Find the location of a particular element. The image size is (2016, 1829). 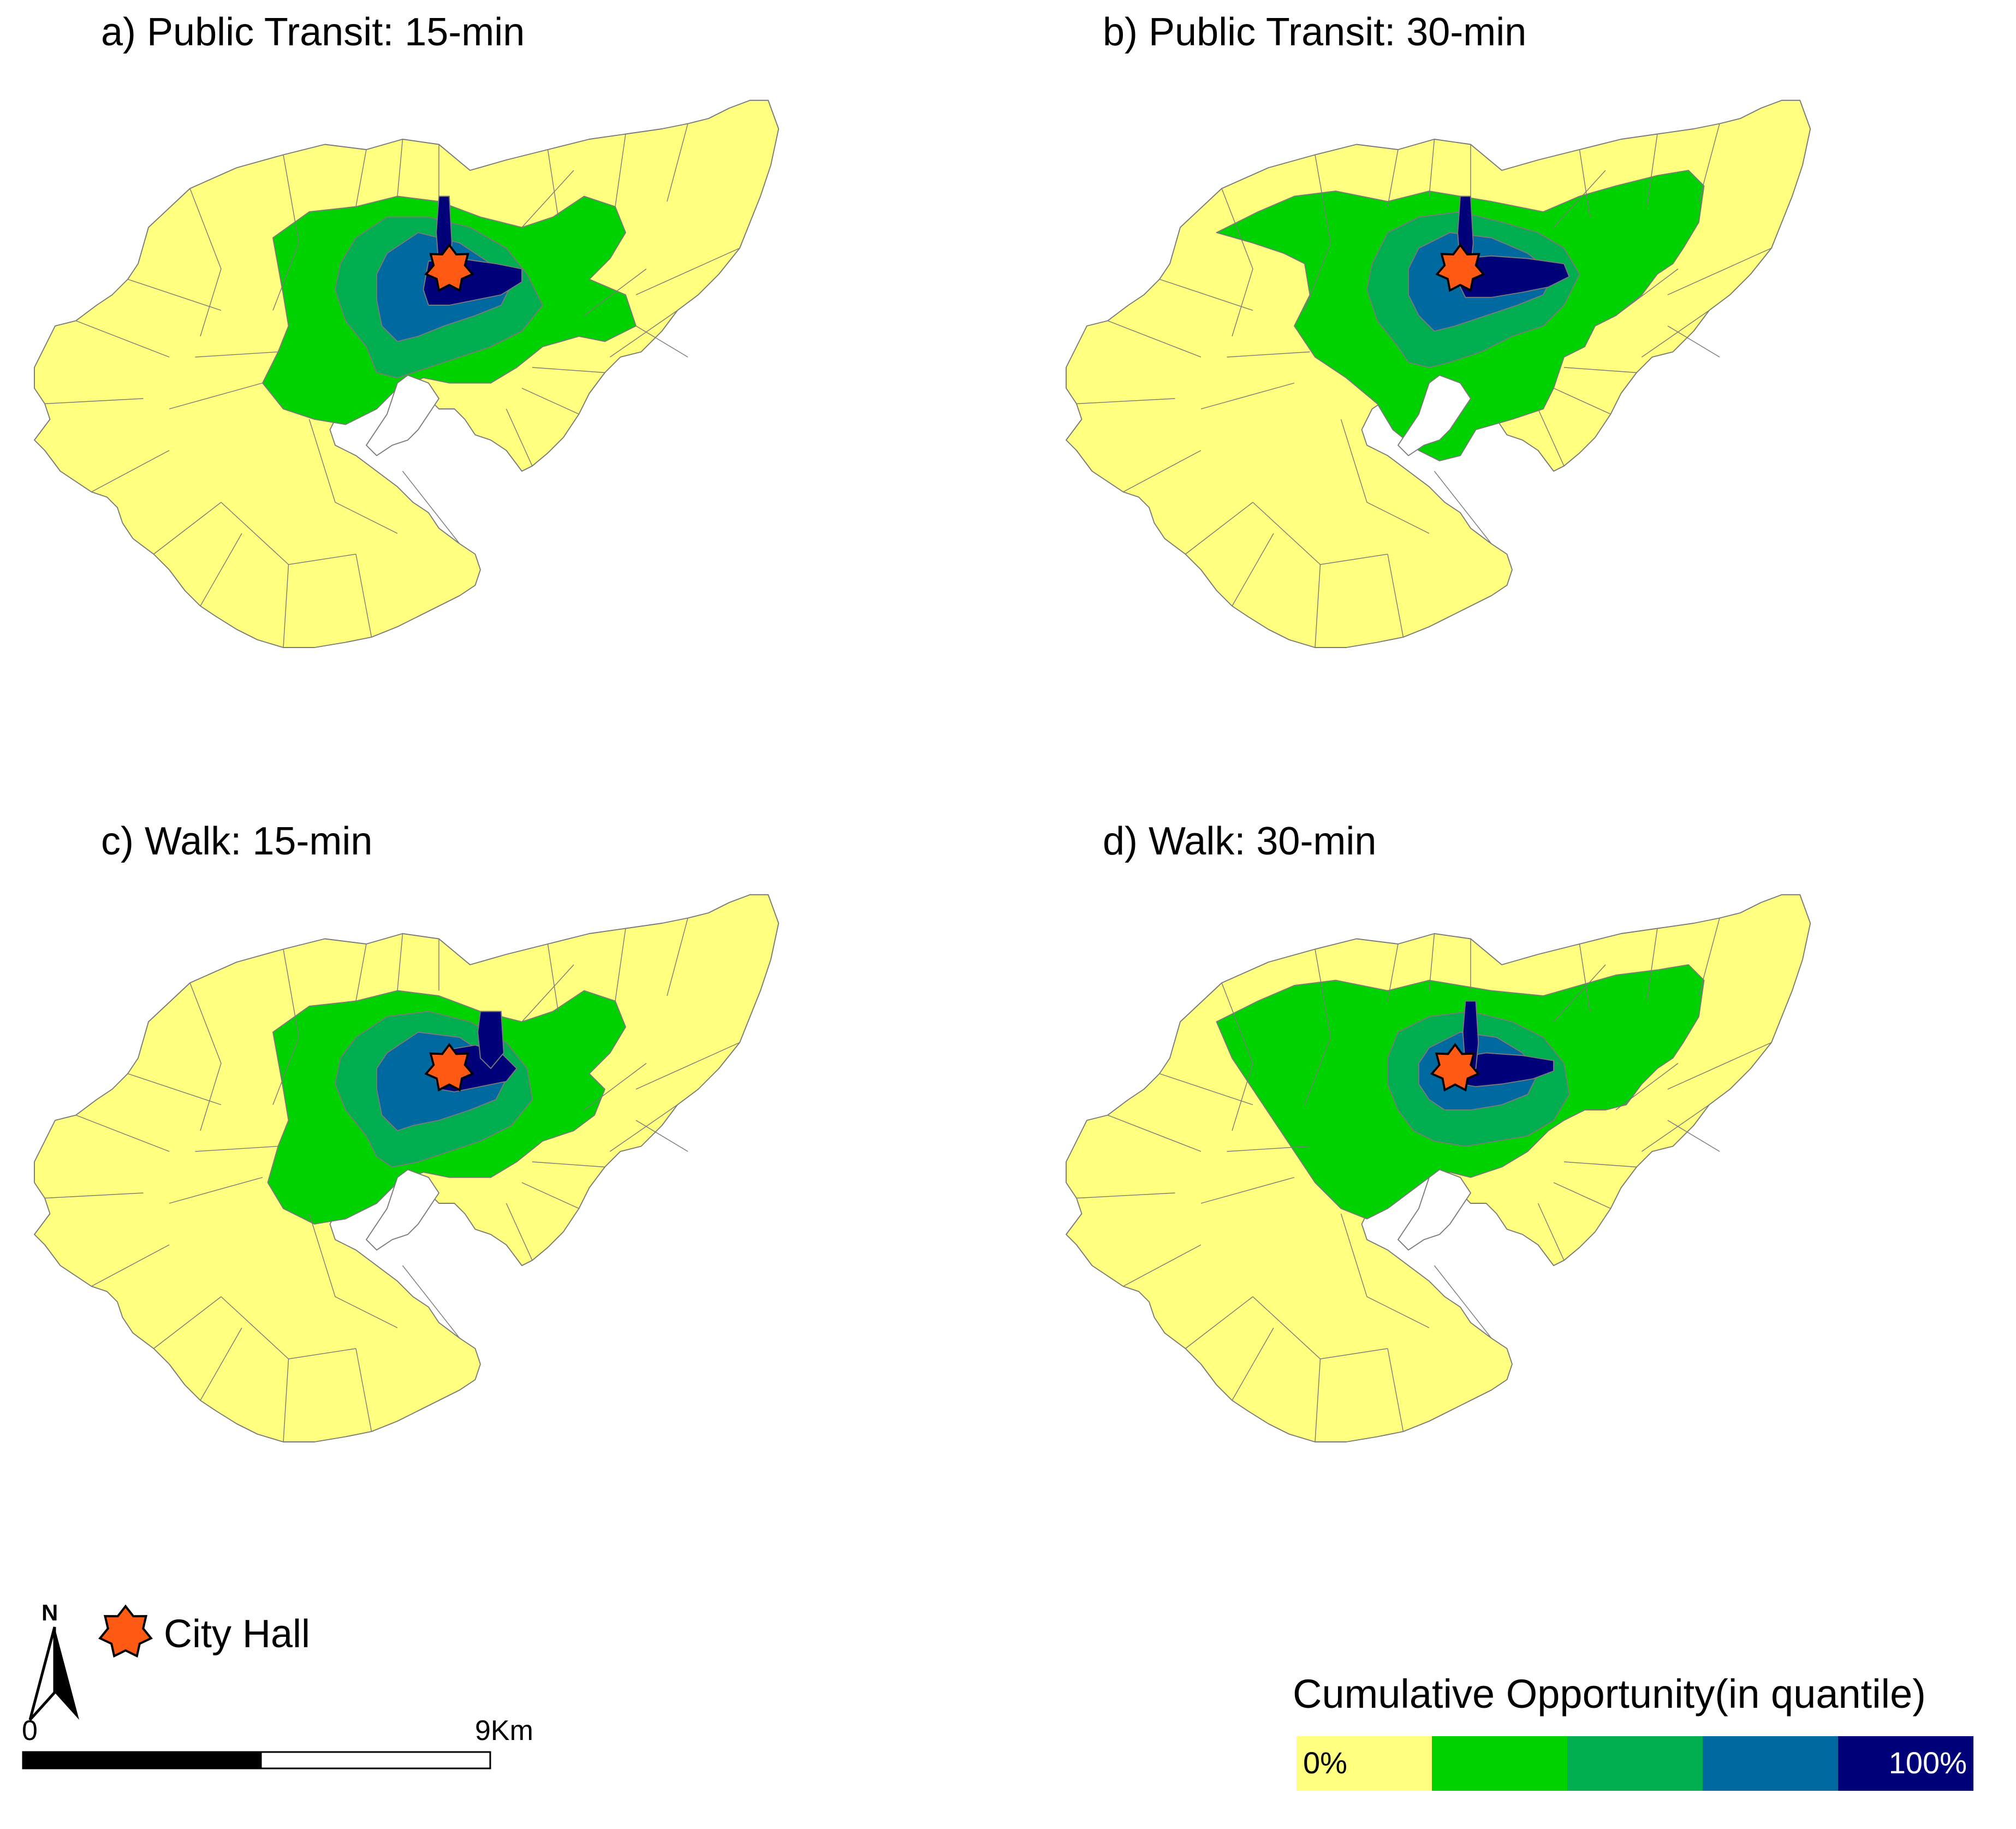

city-hall-legend-icon is located at coordinates (125, 1631).